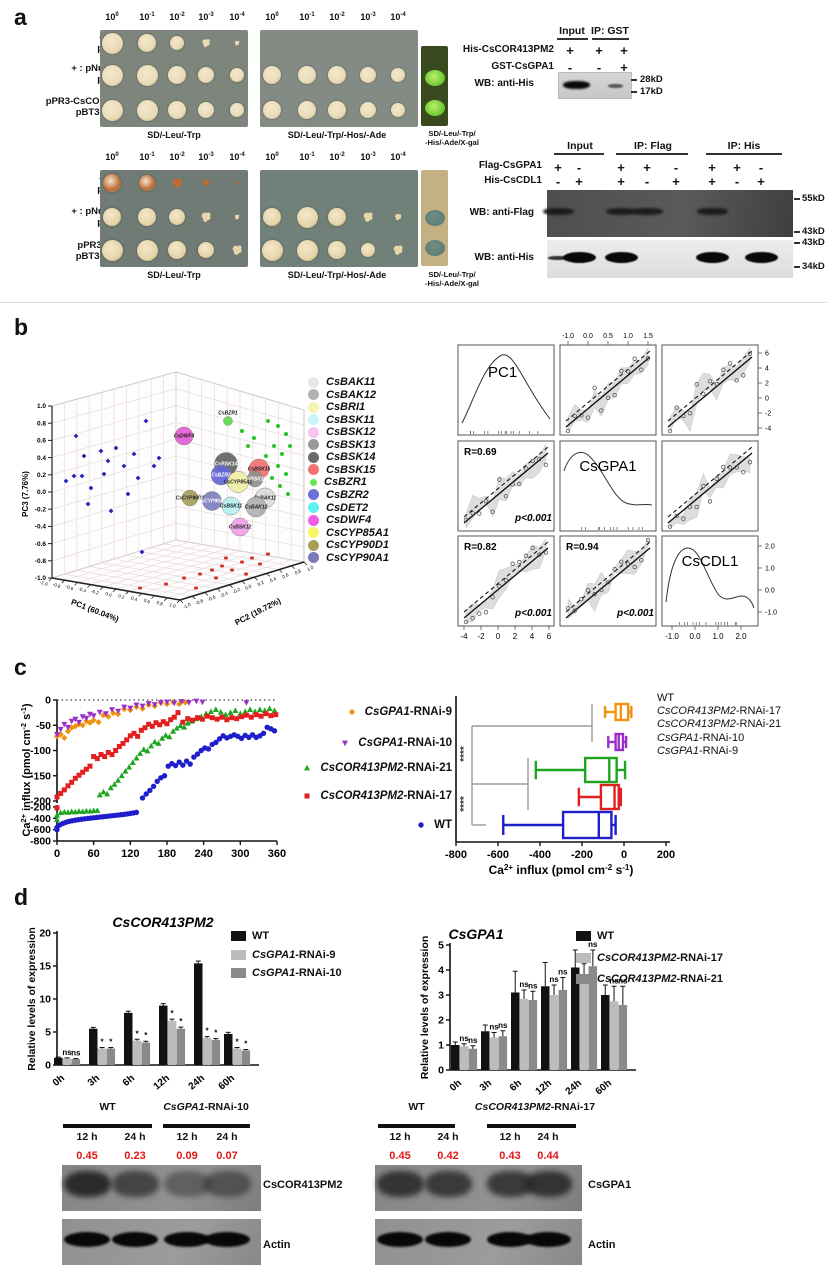  Describe the element at coordinates (40, 802) in the screenshot. I see `svg-text: -200` at that location.